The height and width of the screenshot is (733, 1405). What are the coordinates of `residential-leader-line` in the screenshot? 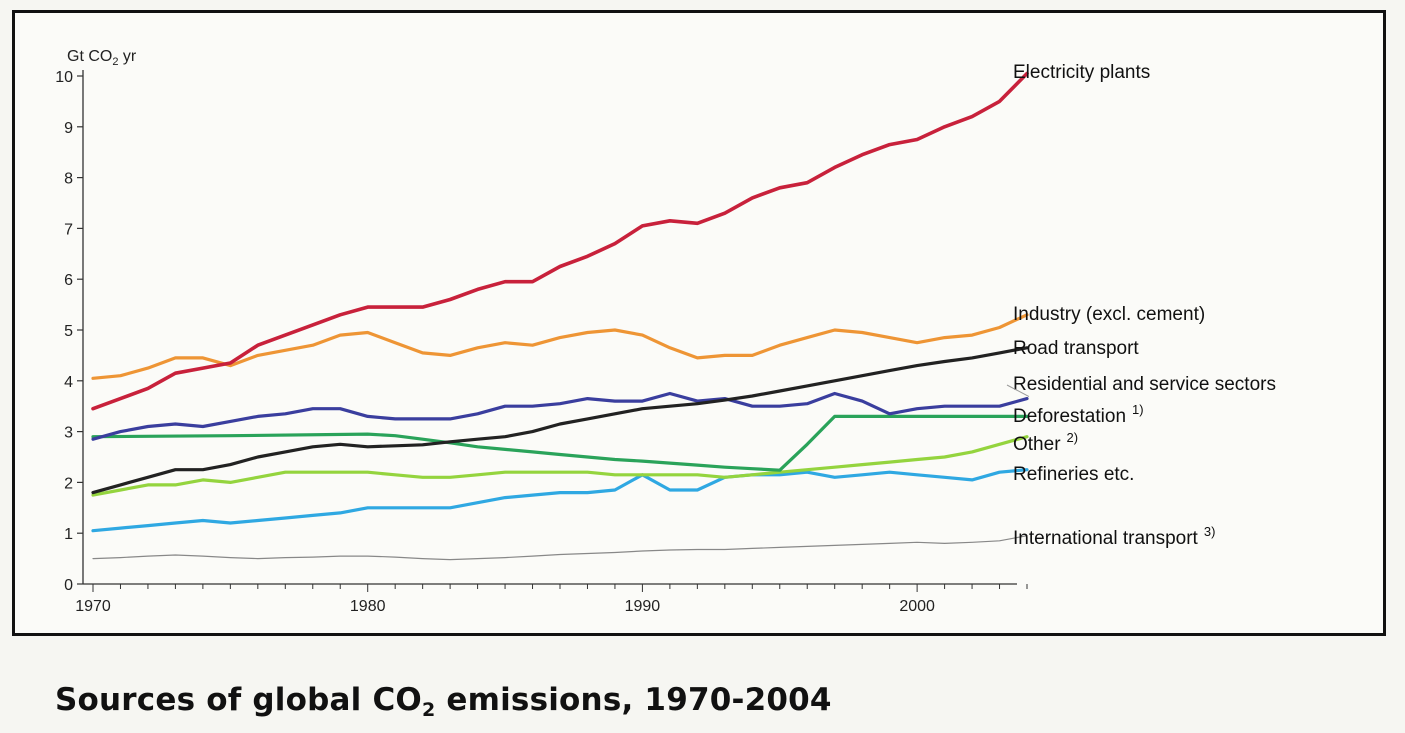 It's located at (1018, 391).